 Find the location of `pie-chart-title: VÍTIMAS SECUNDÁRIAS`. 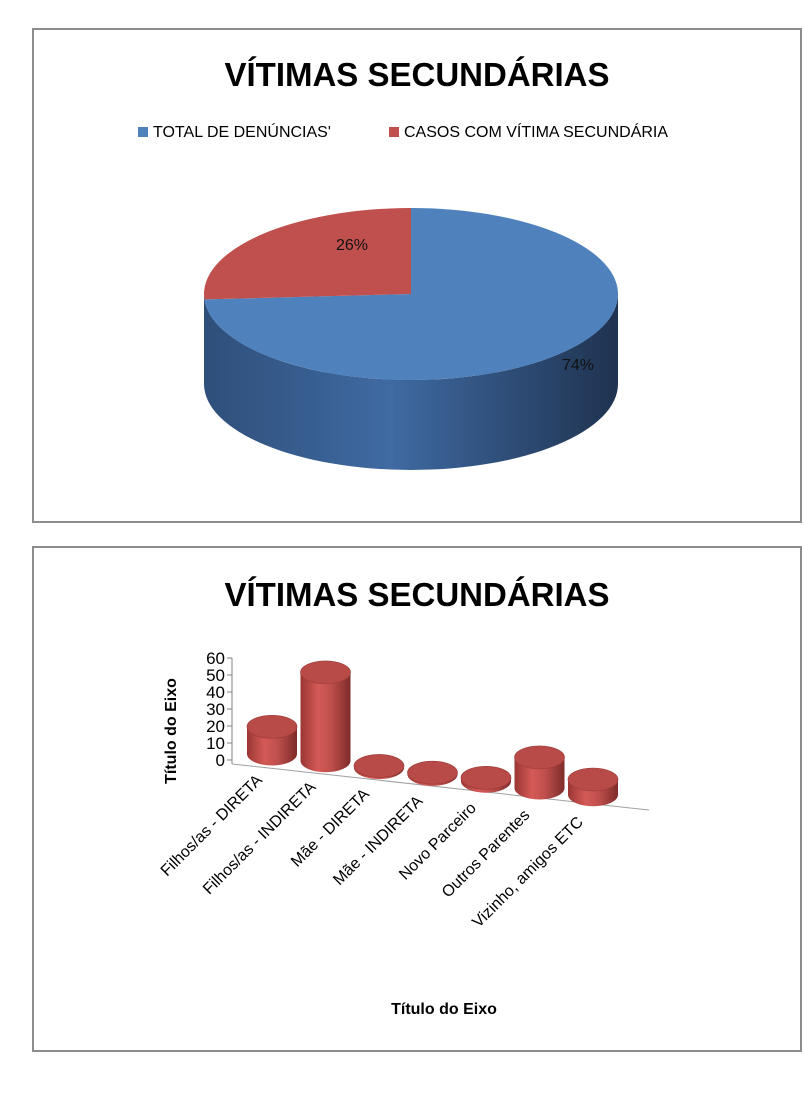

pie-chart-title: VÍTIMAS SECUNDÁRIAS is located at coordinates (416, 74).